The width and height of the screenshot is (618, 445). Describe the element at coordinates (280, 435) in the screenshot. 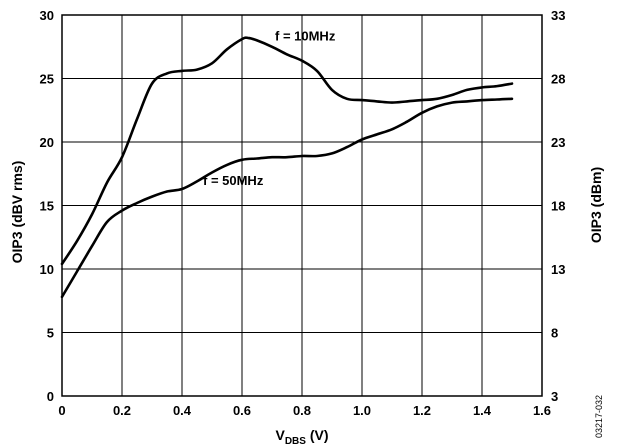

I see `x-axis-label-main: V` at that location.